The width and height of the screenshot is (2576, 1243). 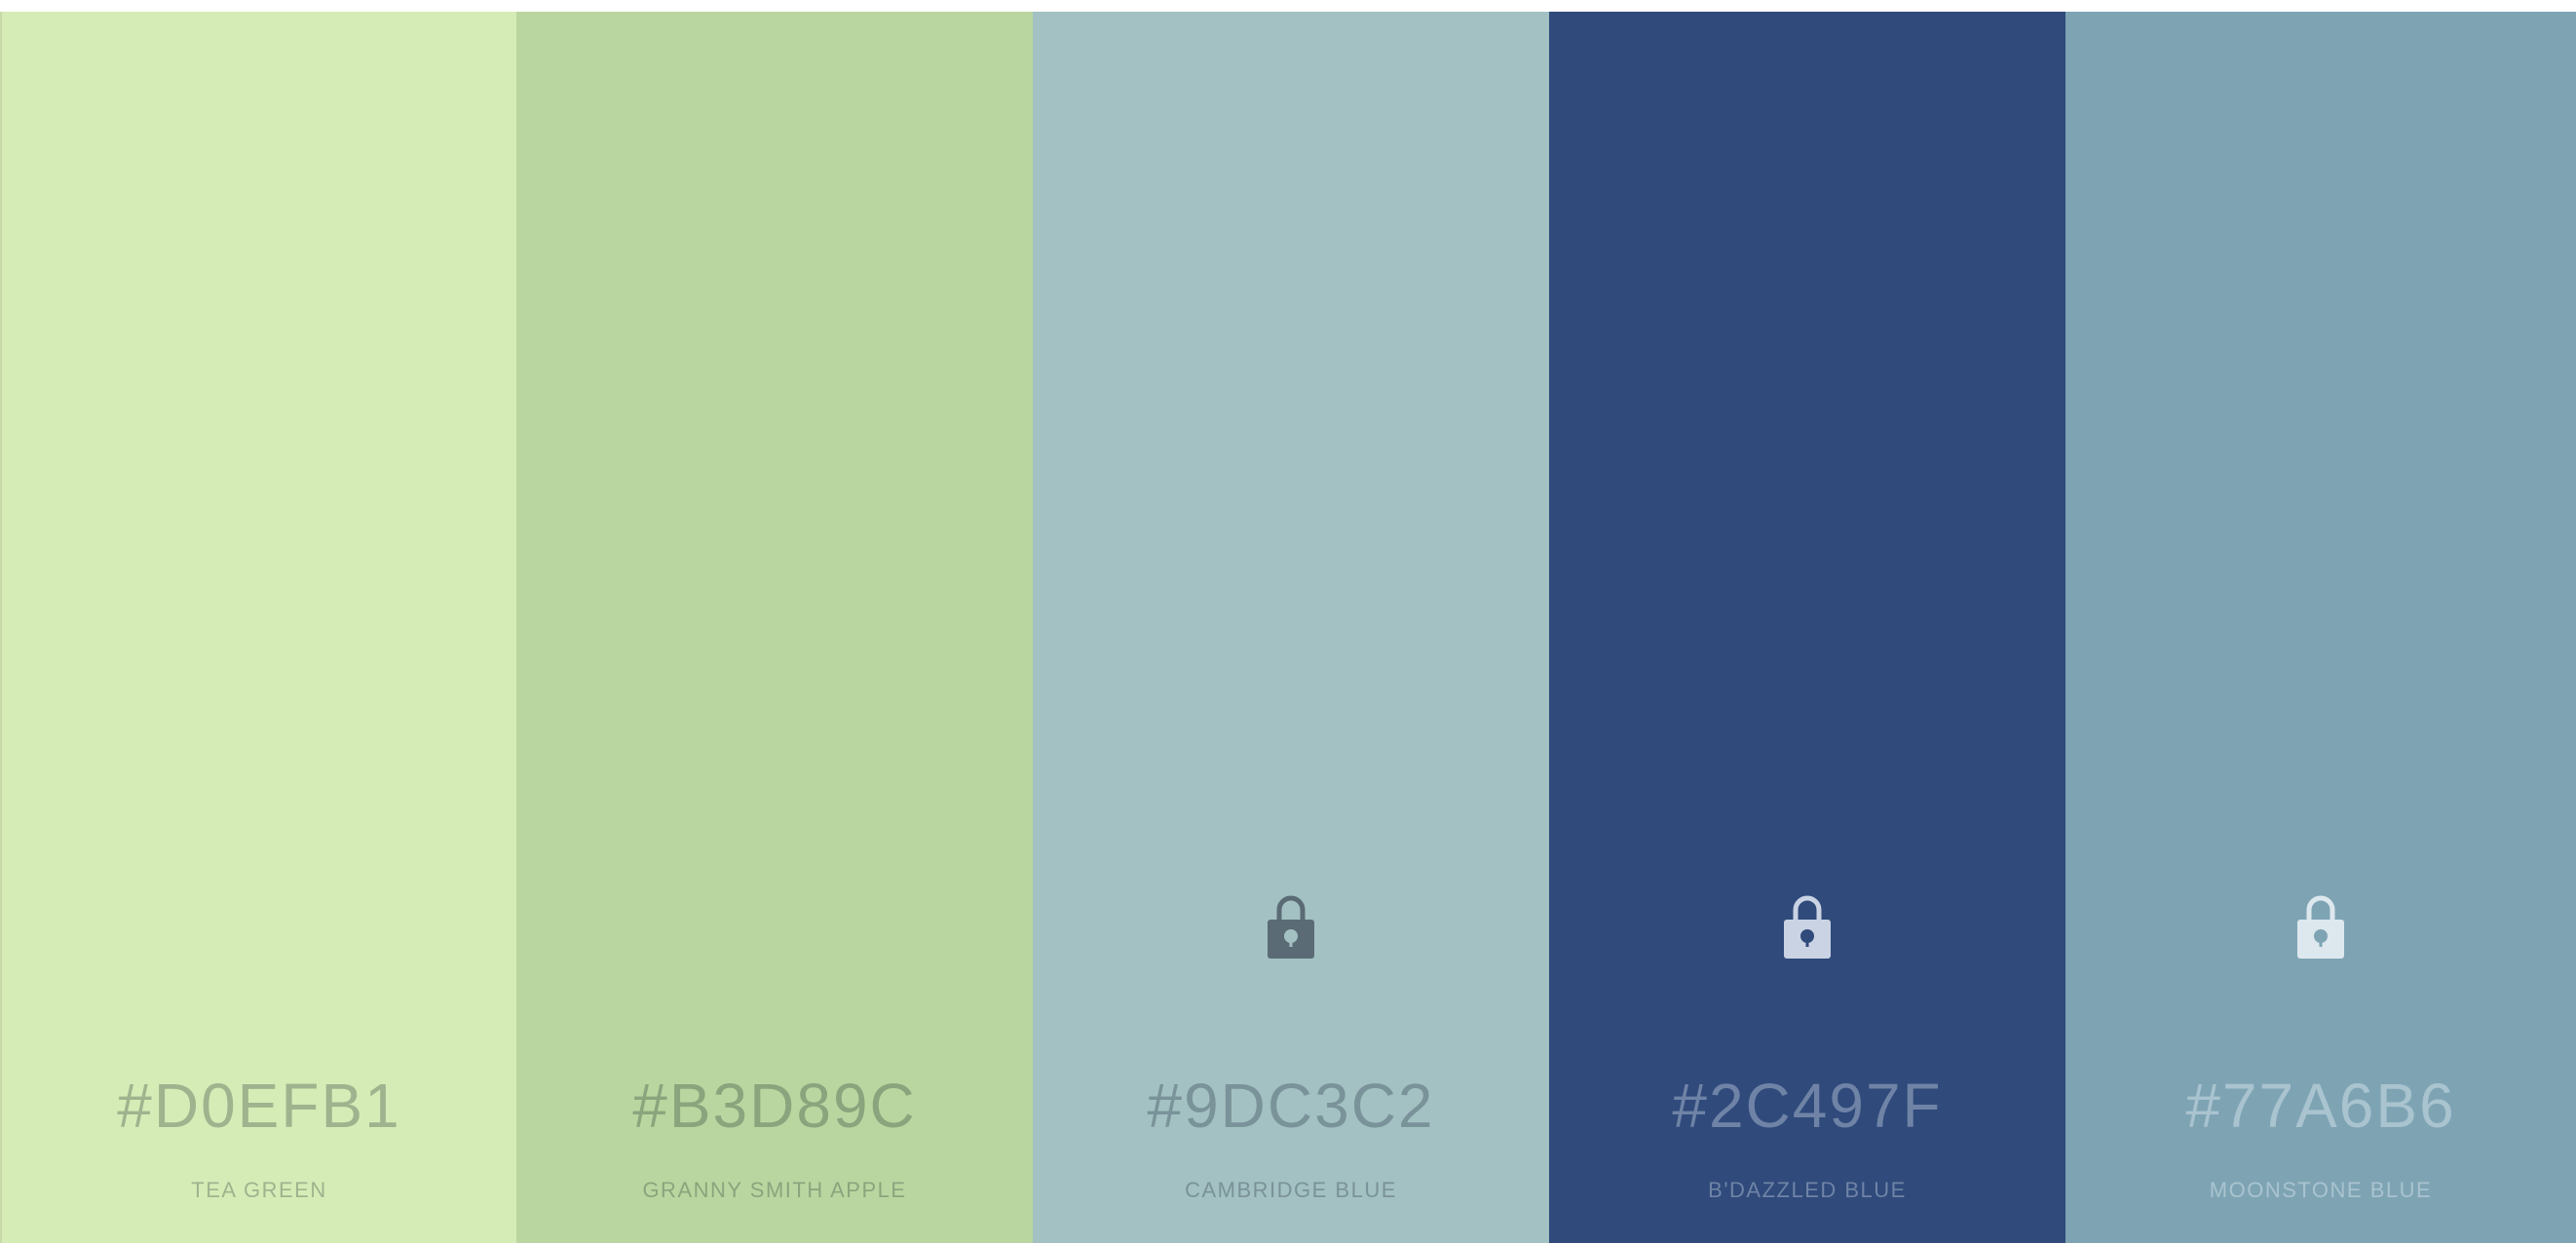 What do you see at coordinates (2321, 1190) in the screenshot?
I see `color-name: MOONSTONE BLUE` at bounding box center [2321, 1190].